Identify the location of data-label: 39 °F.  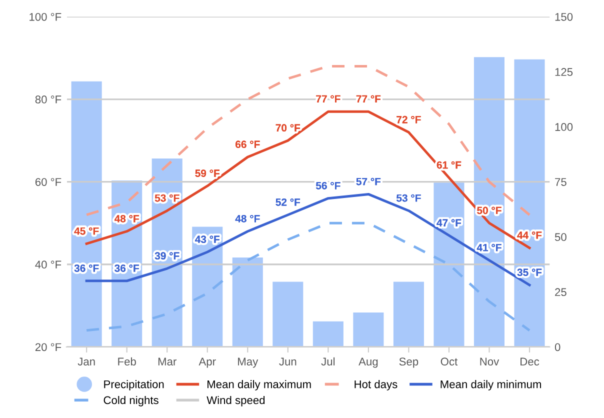
(167, 256).